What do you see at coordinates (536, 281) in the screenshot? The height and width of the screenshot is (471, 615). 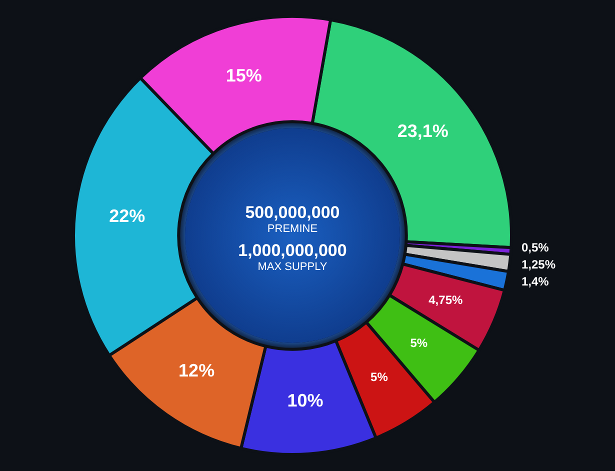 I see `data-label: 1,4%` at bounding box center [536, 281].